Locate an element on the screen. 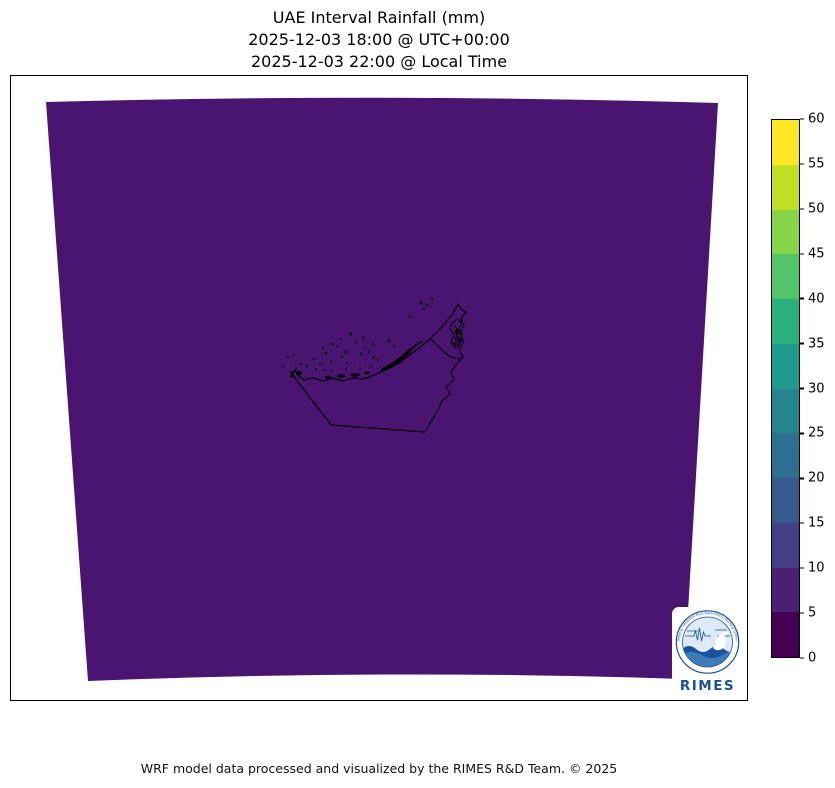  chart-title-line2: 2025-12-03 18:00 @ UTC+00:00 is located at coordinates (379, 39).